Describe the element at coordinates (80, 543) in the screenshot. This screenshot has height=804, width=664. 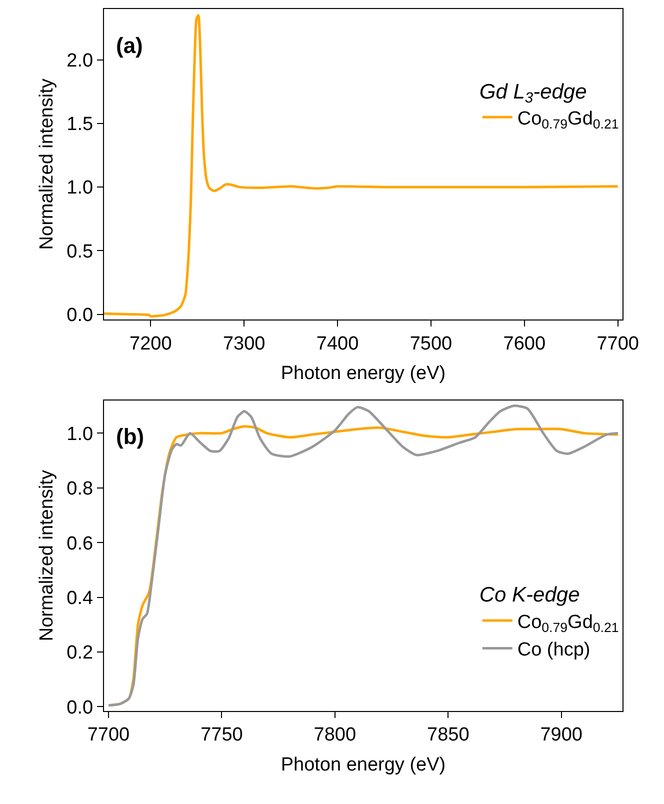
I see `y-tick-label: 0.6` at that location.